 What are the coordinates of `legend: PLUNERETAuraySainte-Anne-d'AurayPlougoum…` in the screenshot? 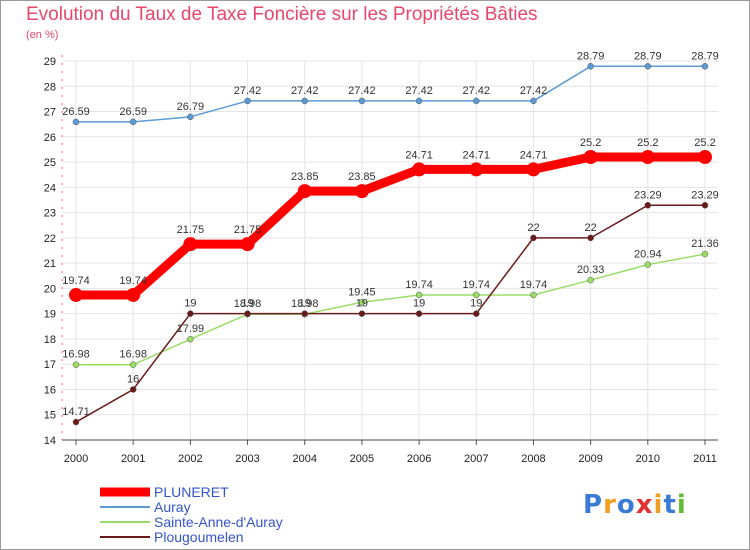 It's located at (191, 514).